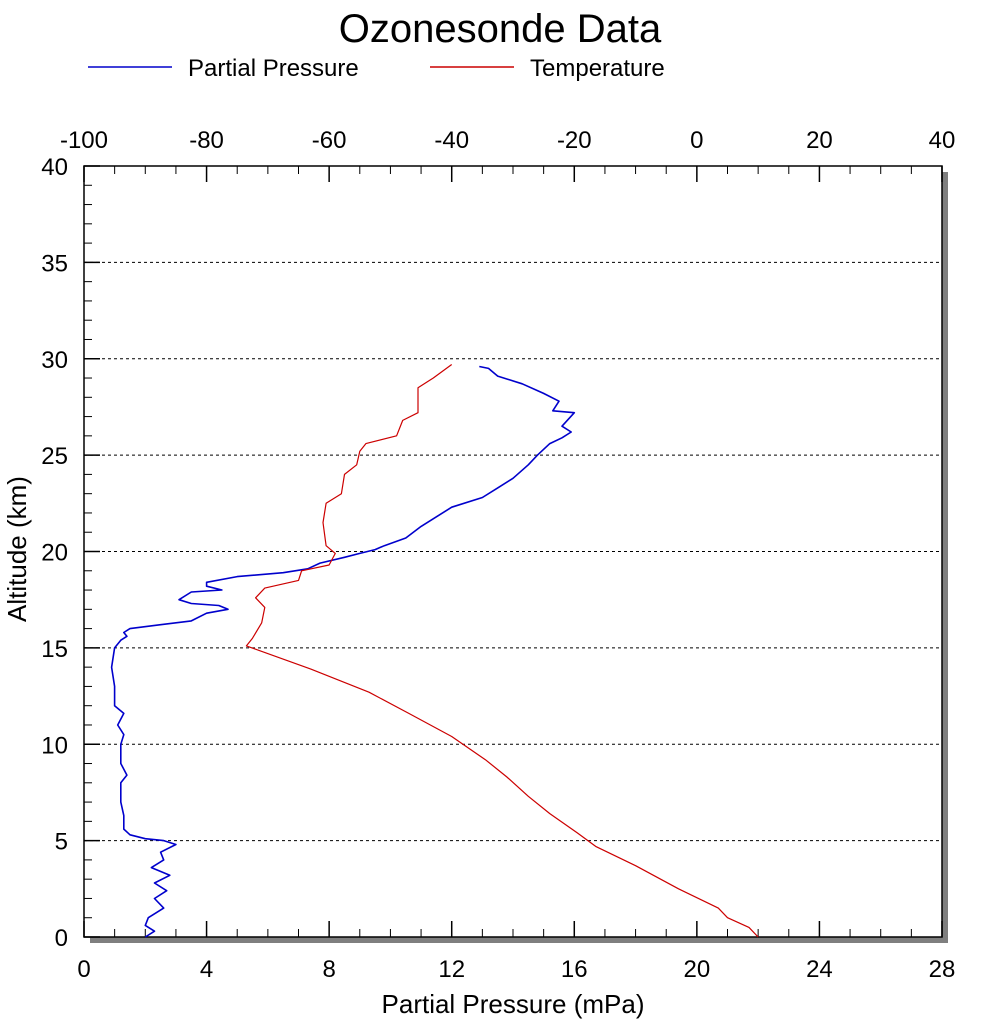 This screenshot has width=1000, height=1021. I want to click on x-bottom-tick-label: 28, so click(942, 969).